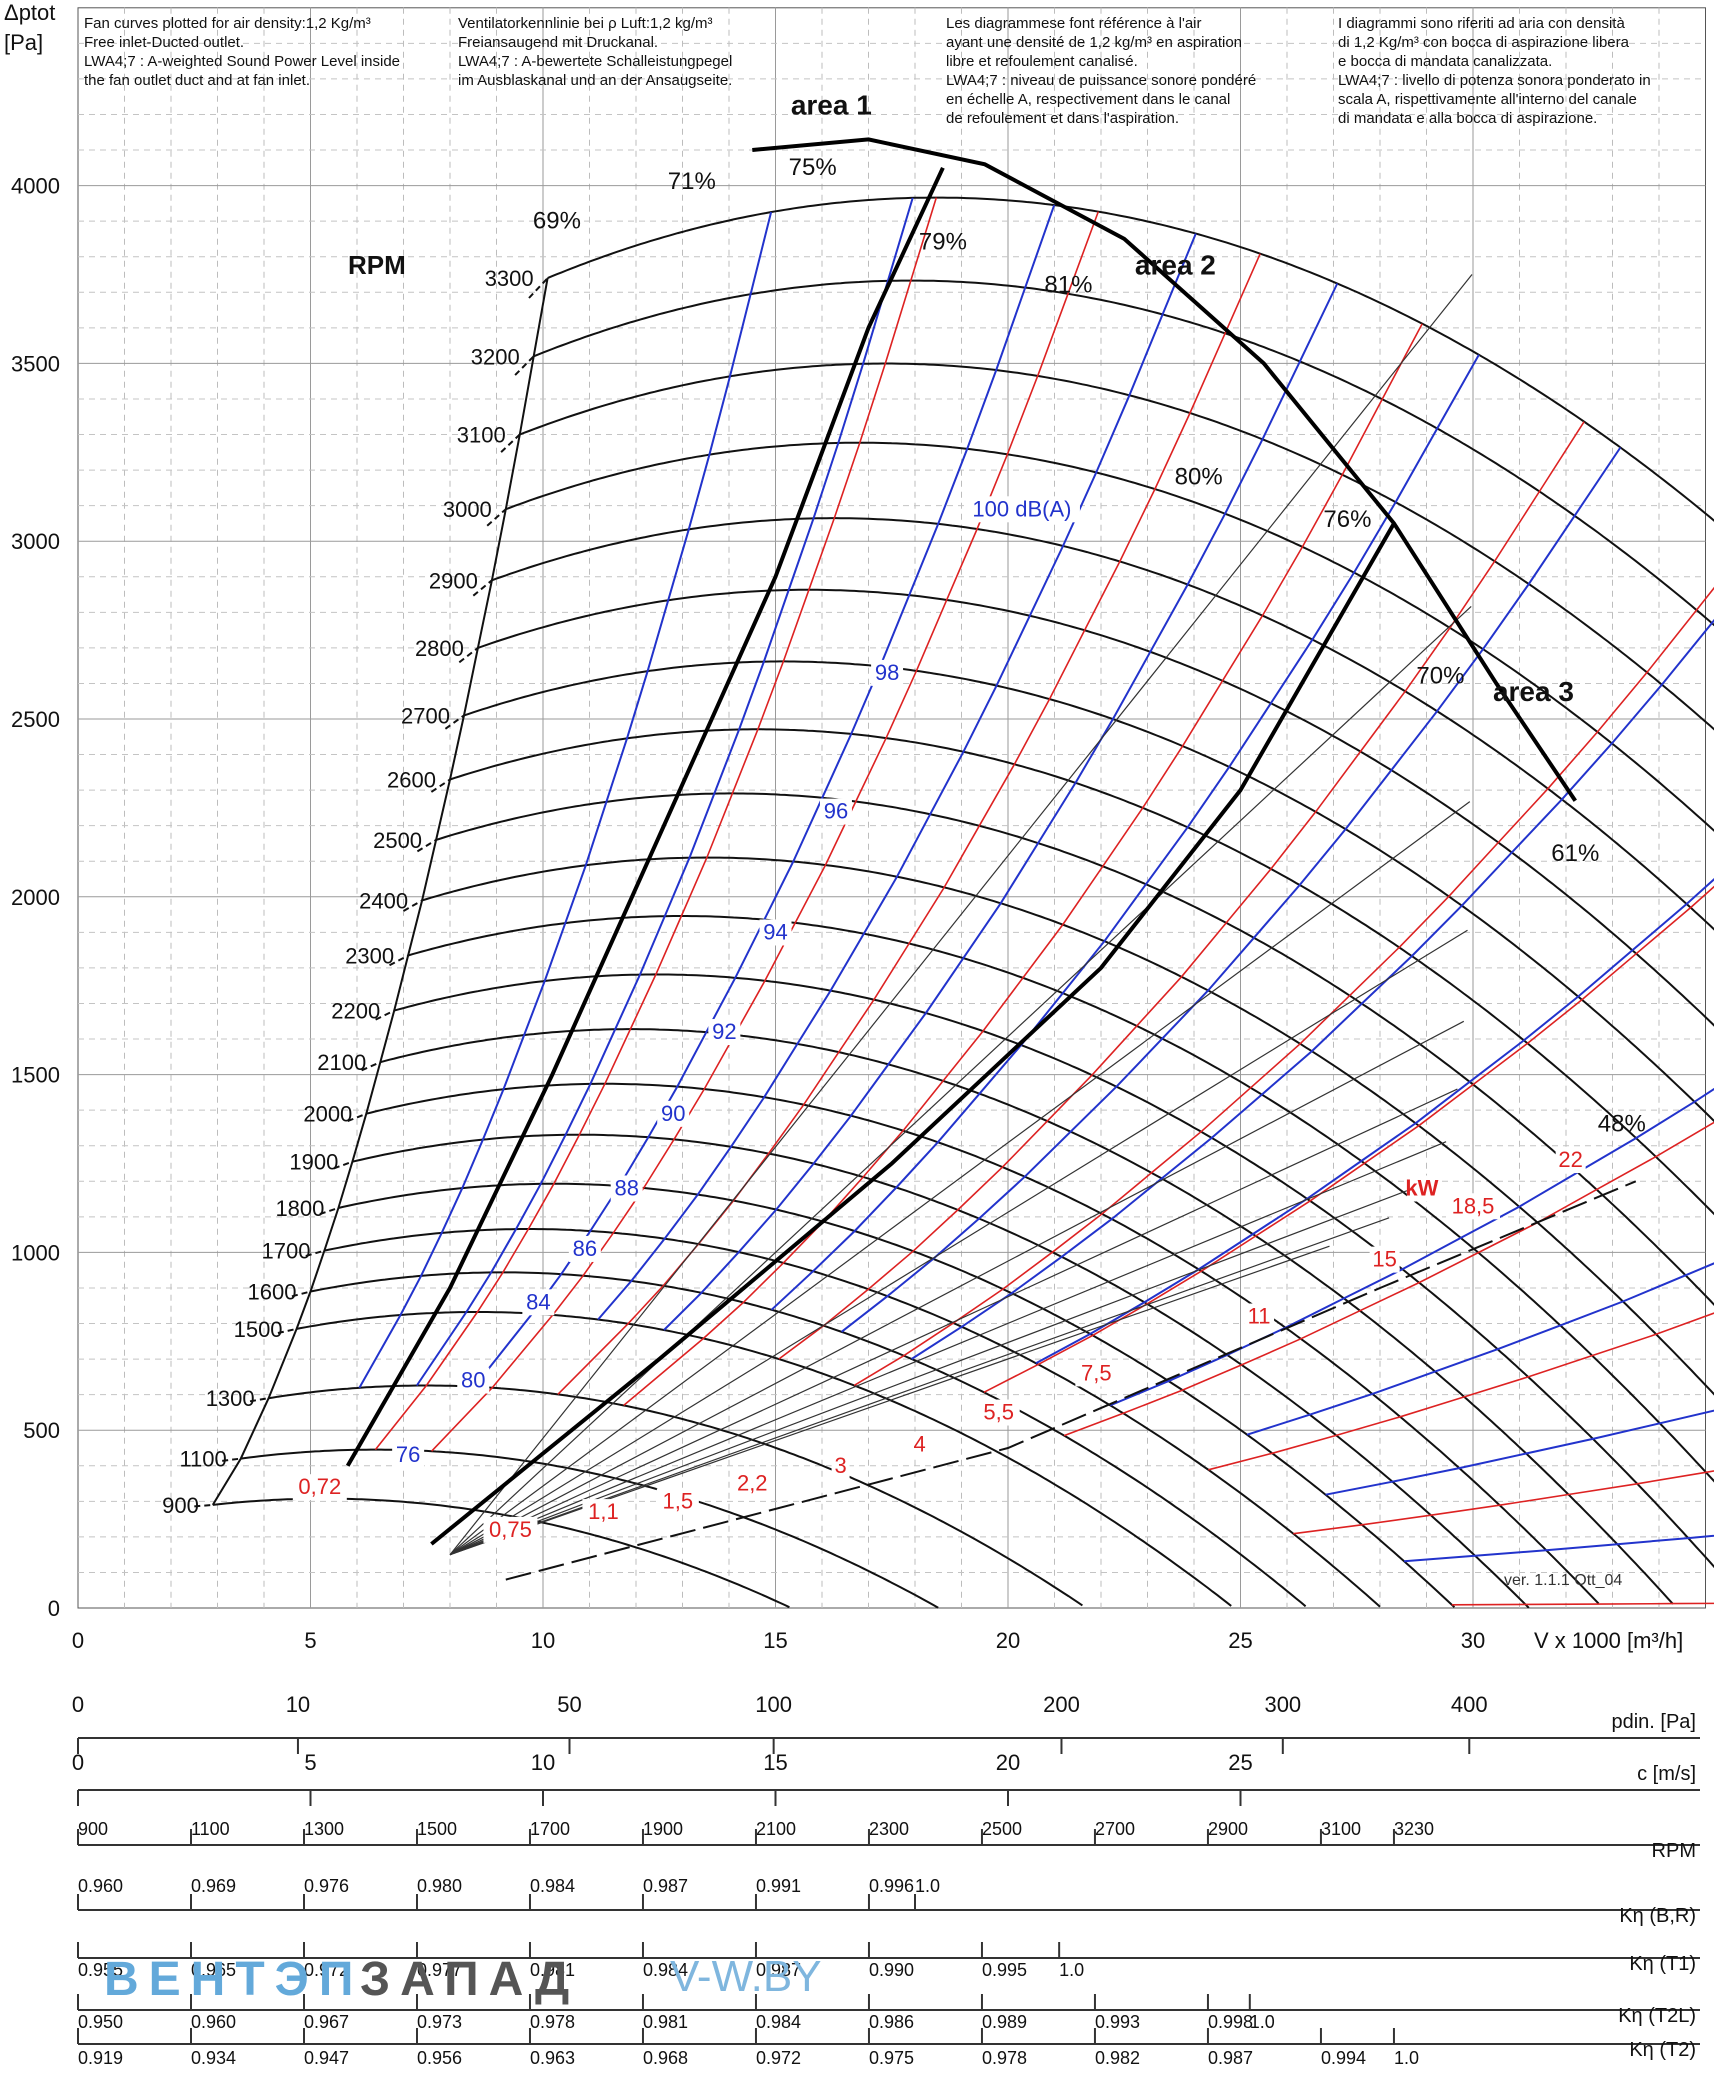  I want to click on power-label: 4, so click(920, 1444).